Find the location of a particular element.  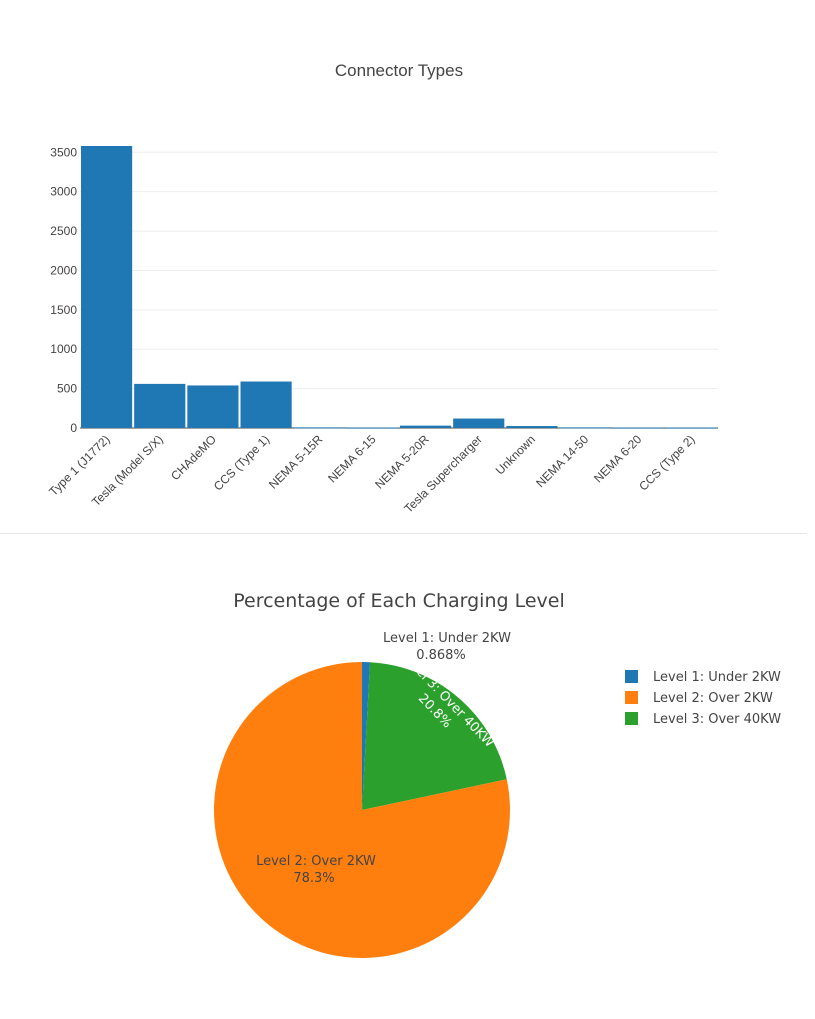

x-tick-label: NEMA 5-15R is located at coordinates (296, 462).